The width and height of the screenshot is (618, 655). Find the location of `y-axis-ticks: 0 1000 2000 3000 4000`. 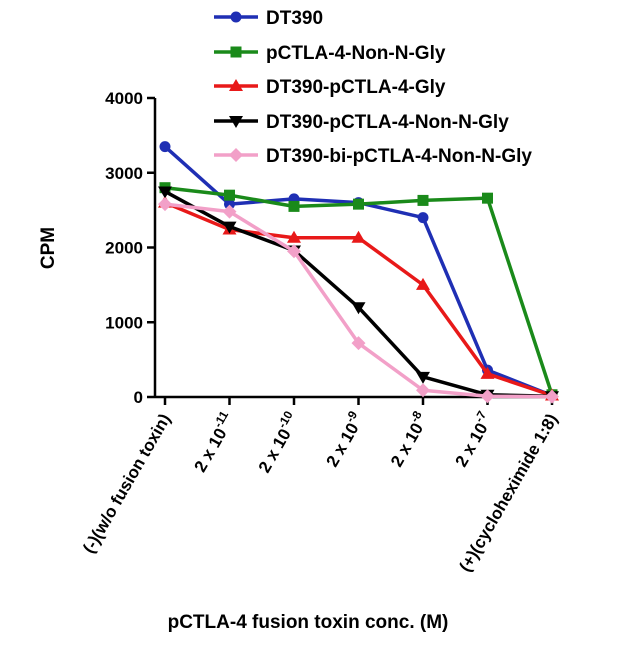

y-axis-ticks: 0 1000 2000 3000 4000 is located at coordinates (130, 248).